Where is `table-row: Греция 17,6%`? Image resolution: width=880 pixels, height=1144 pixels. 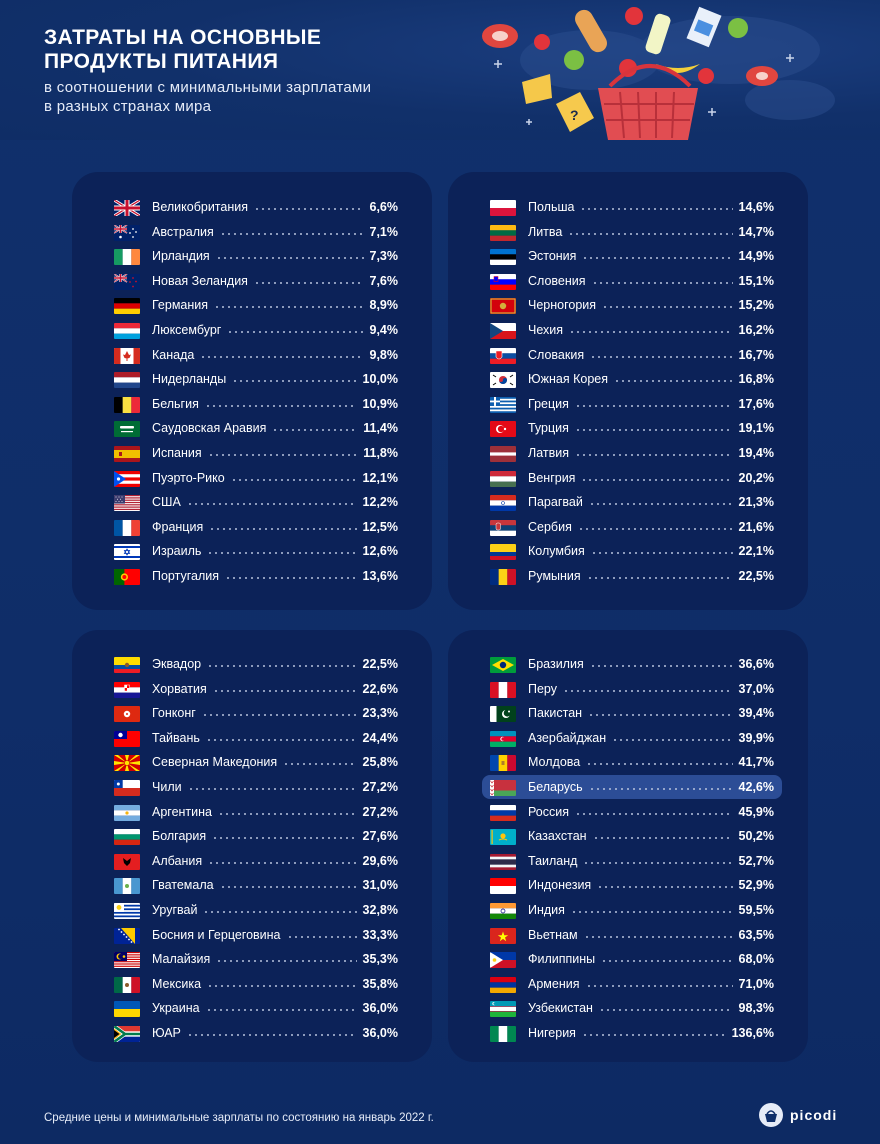 table-row: Греция 17,6% is located at coordinates (628, 405).